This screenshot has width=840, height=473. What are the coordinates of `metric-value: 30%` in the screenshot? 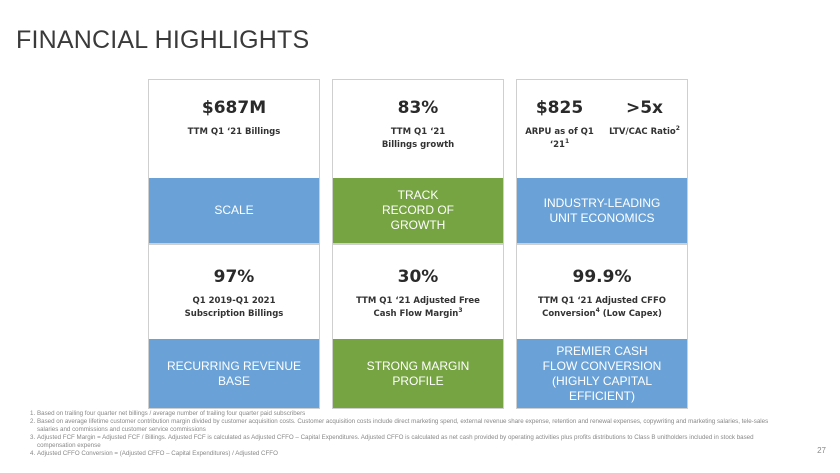 It's located at (418, 277).